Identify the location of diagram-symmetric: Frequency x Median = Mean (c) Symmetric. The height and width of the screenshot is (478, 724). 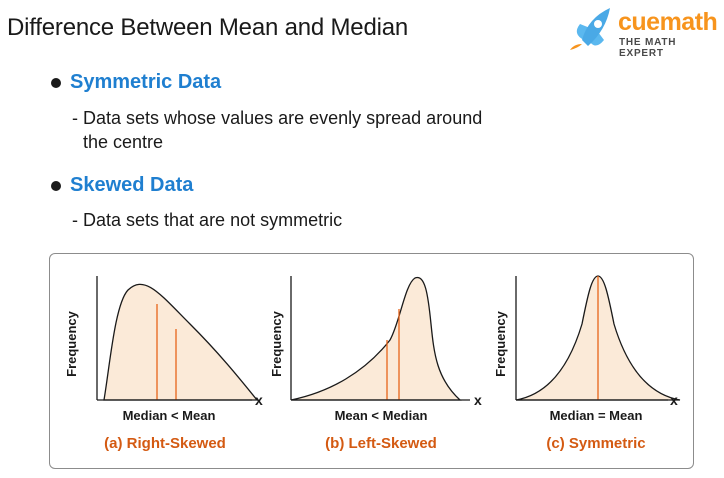
(587, 363).